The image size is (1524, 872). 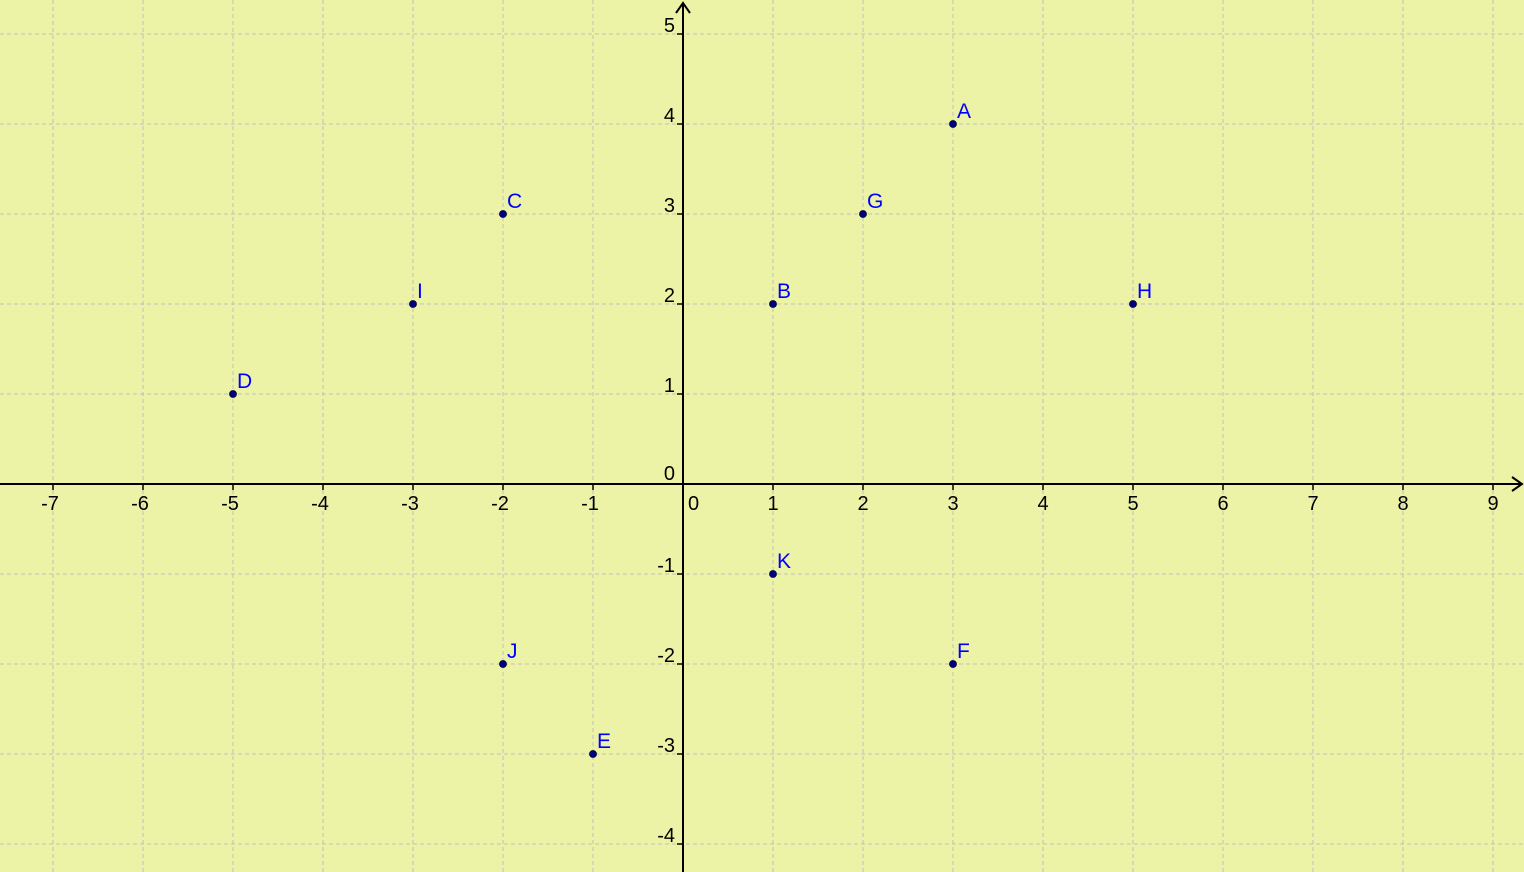 What do you see at coordinates (1042, 504) in the screenshot?
I see `x-tick-label: 4` at bounding box center [1042, 504].